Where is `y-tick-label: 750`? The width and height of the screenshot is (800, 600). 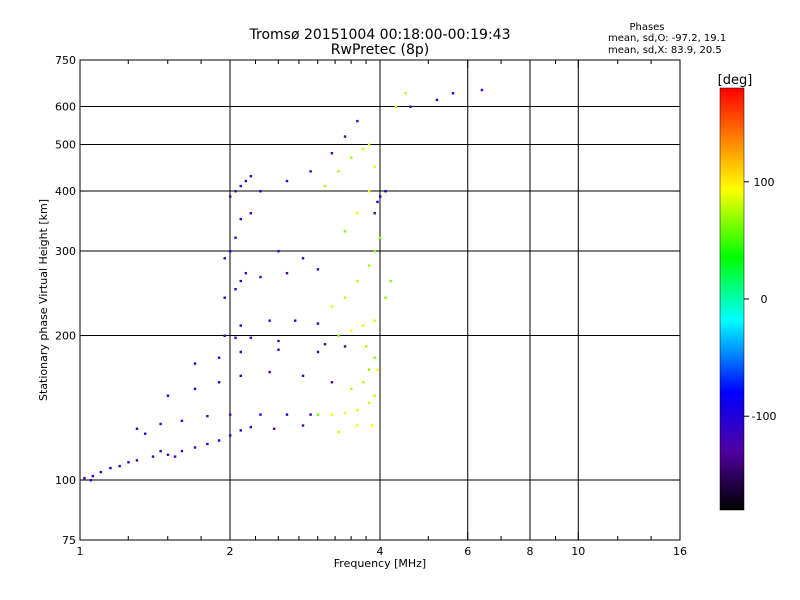
y-tick-label: 750 is located at coordinates (65, 60).